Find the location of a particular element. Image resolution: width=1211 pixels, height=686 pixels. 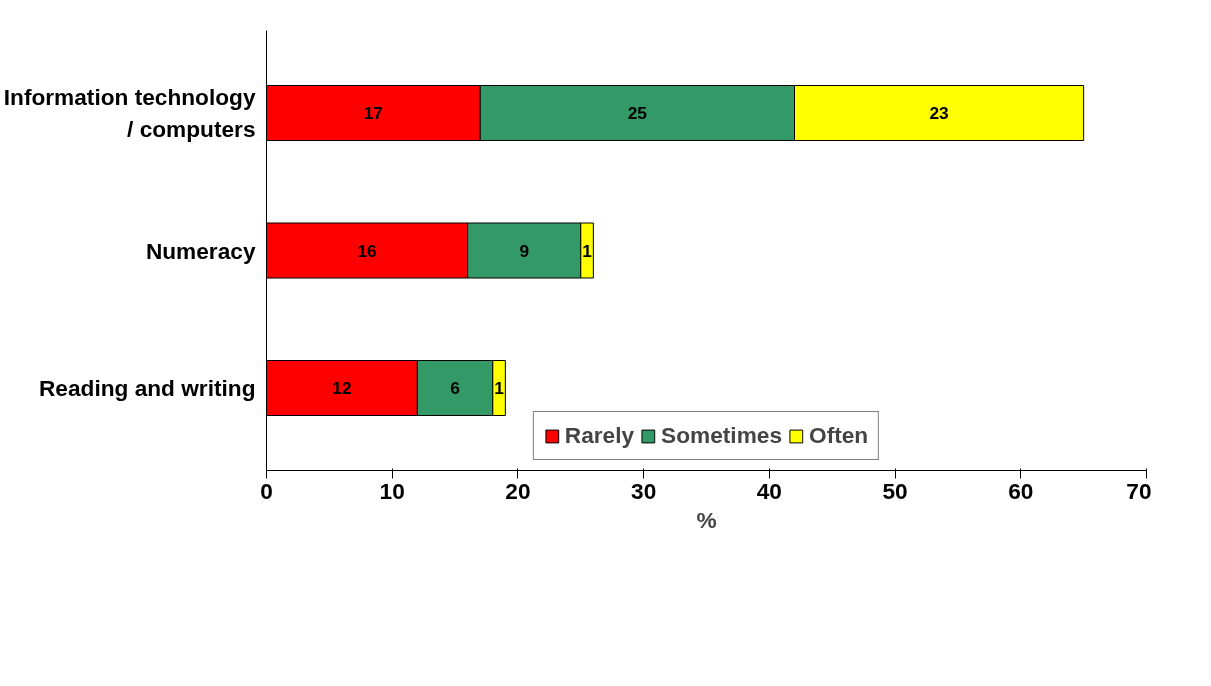

x-tick-label: 40 is located at coordinates (769, 490).